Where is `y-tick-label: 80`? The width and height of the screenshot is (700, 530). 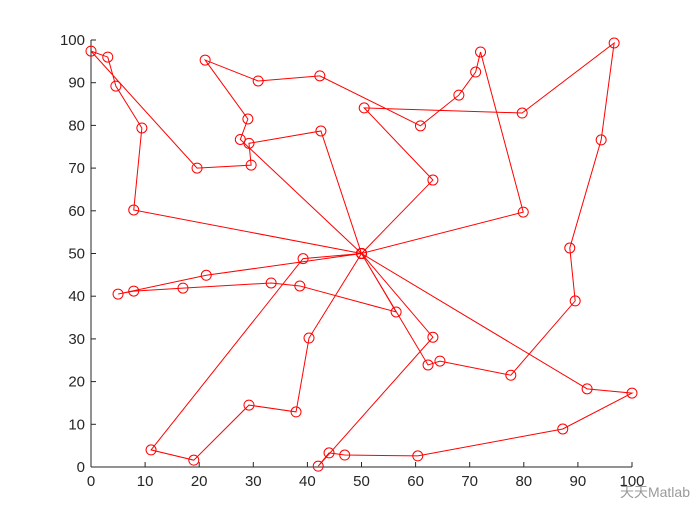
y-tick-label: 80 is located at coordinates (76, 125).